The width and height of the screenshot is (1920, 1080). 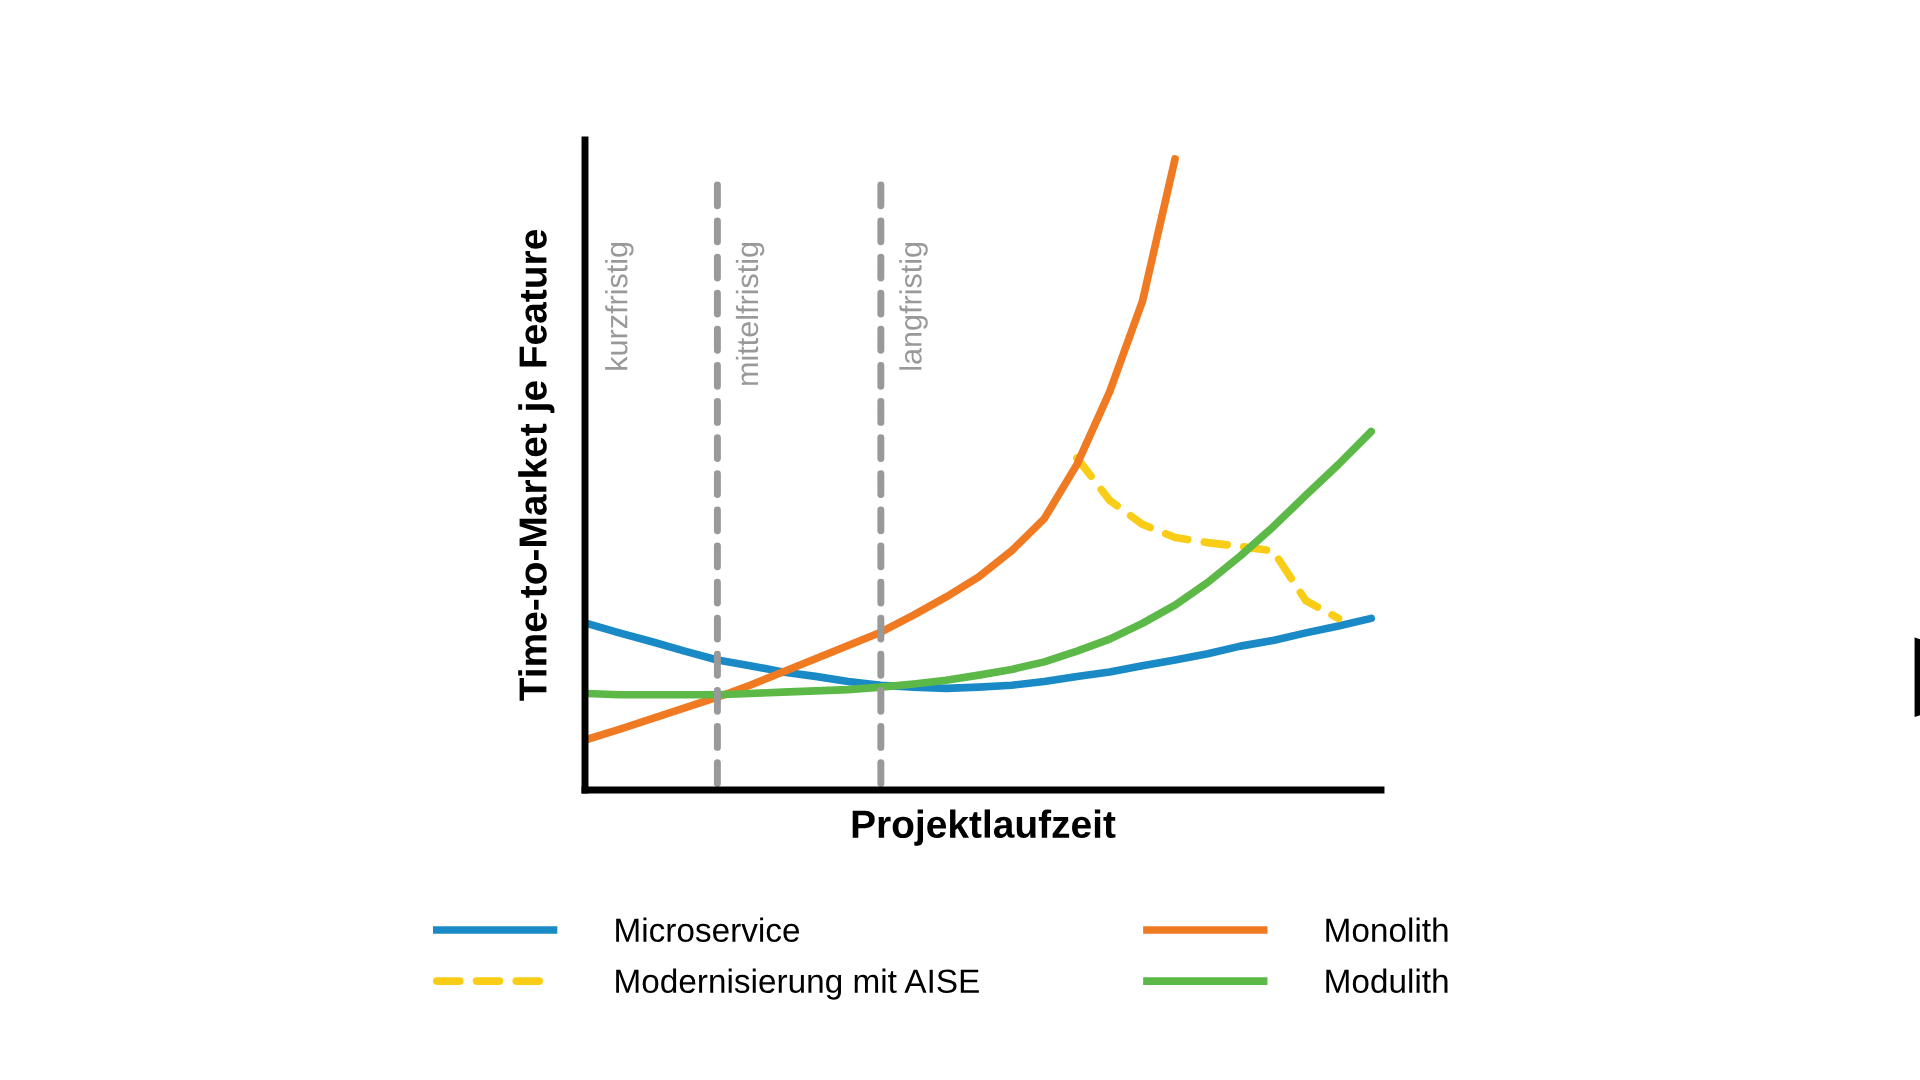 What do you see at coordinates (1387, 929) in the screenshot?
I see `legend-label: Monolith` at bounding box center [1387, 929].